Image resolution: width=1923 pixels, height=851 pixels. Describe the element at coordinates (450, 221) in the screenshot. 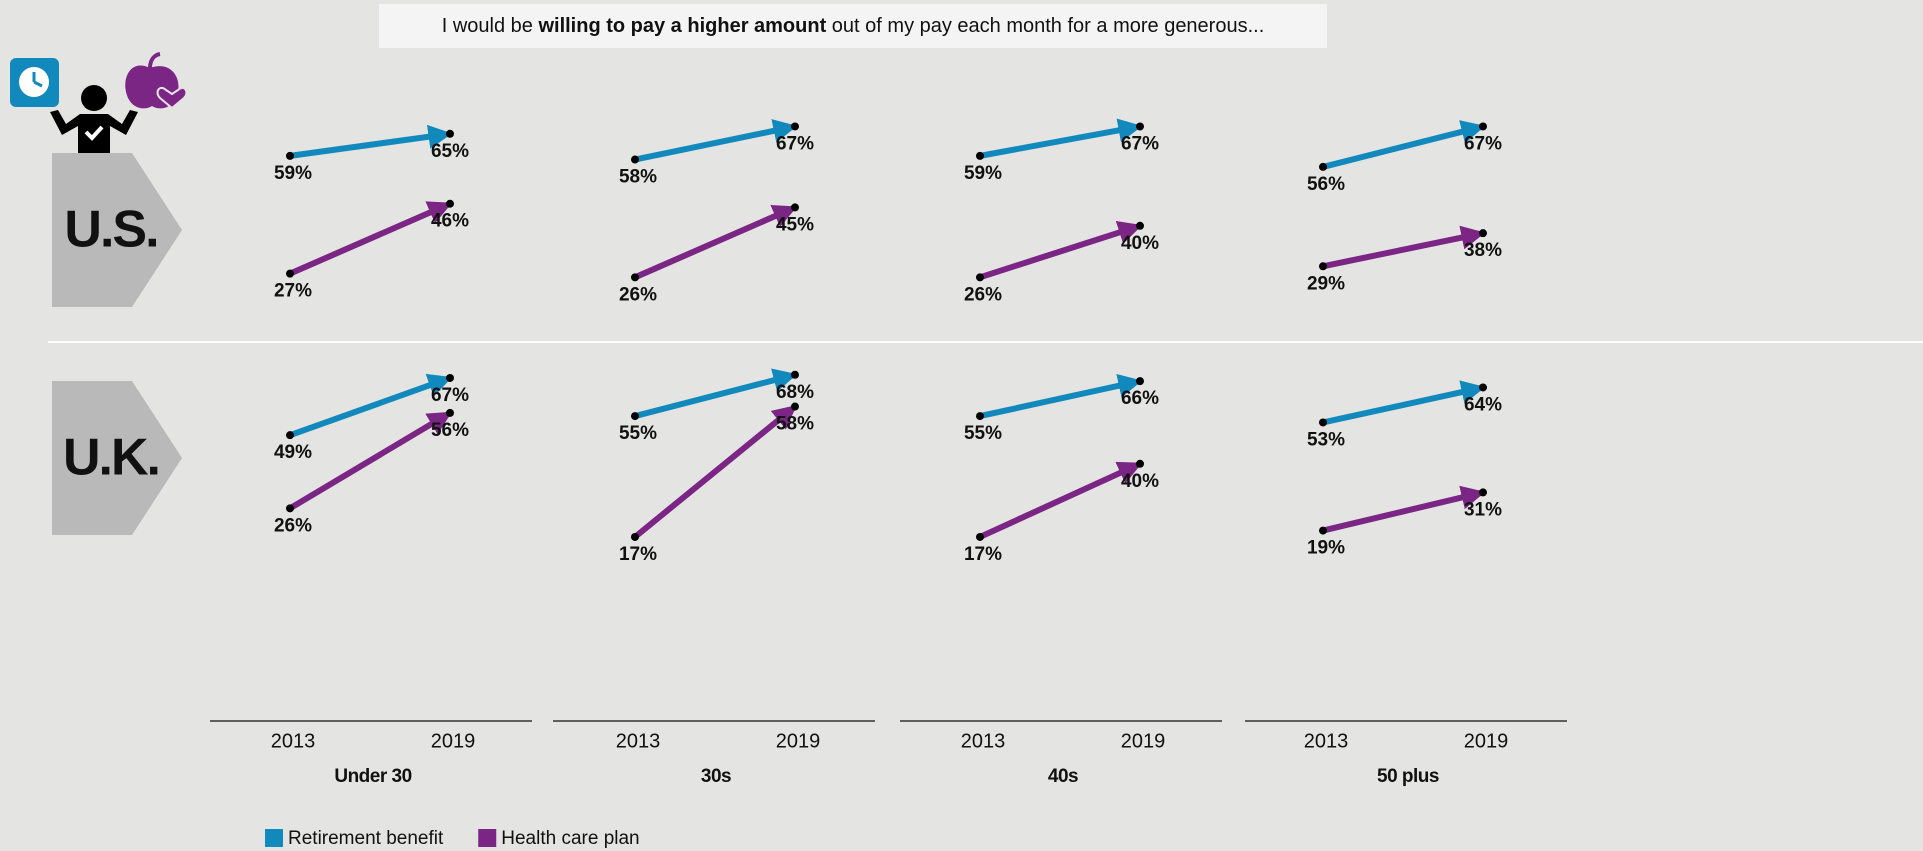

I see `value-label: 46%` at that location.